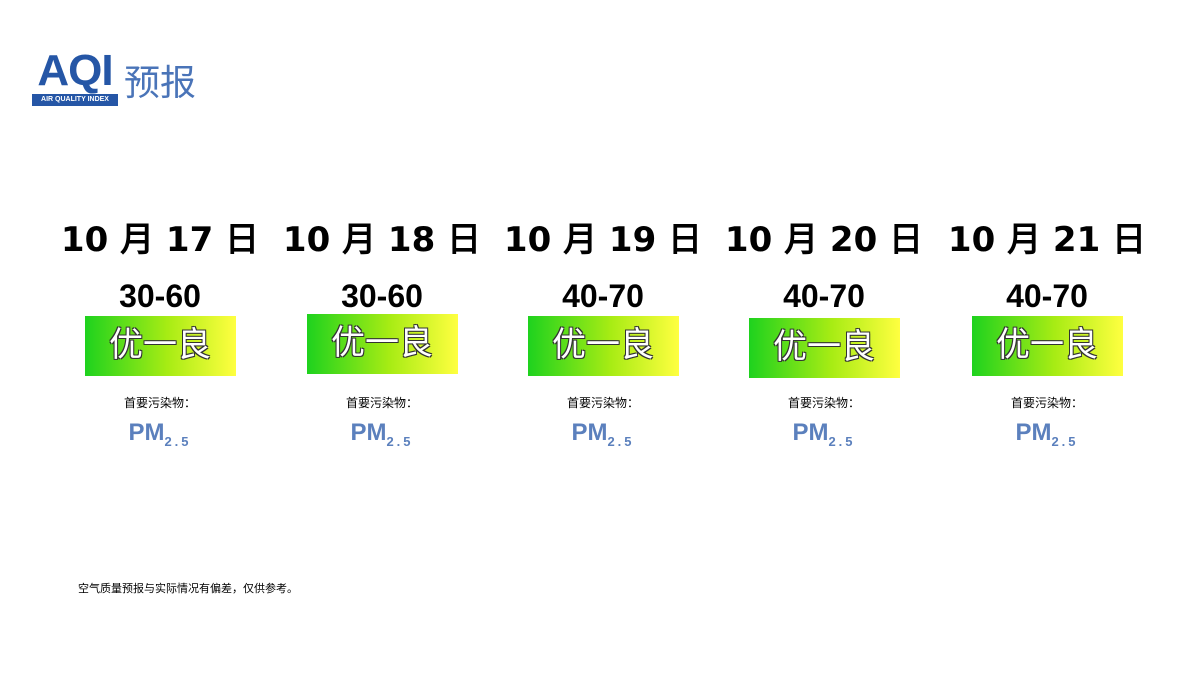  I want to click on day-column: 10 月 18 日 30-60 优一良首要污染物： PM2.5, so click(382, 329).